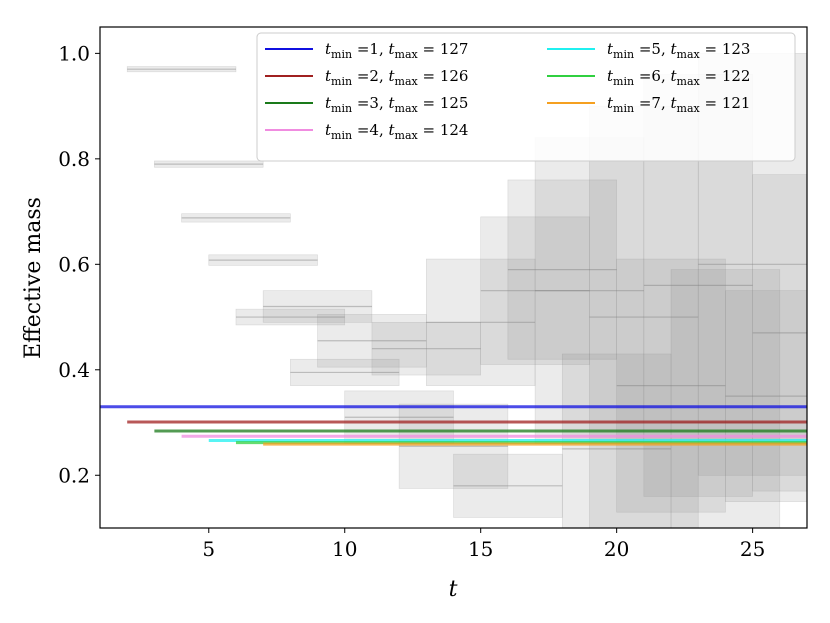  What do you see at coordinates (752, 549) in the screenshot?
I see `x-tick-label: 25` at bounding box center [752, 549].